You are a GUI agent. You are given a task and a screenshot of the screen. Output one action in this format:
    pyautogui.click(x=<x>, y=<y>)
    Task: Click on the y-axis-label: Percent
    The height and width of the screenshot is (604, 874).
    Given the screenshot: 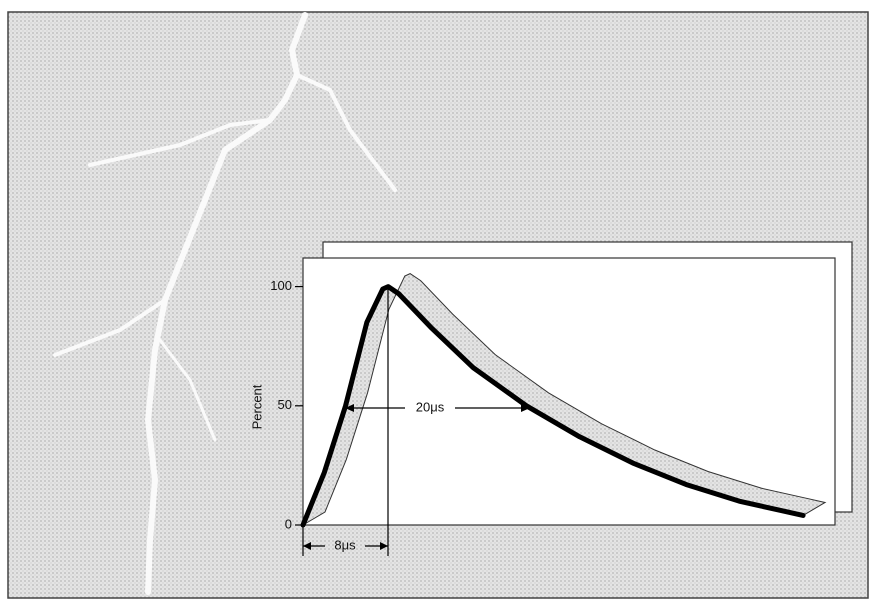 What is the action you would take?
    pyautogui.click(x=256, y=406)
    